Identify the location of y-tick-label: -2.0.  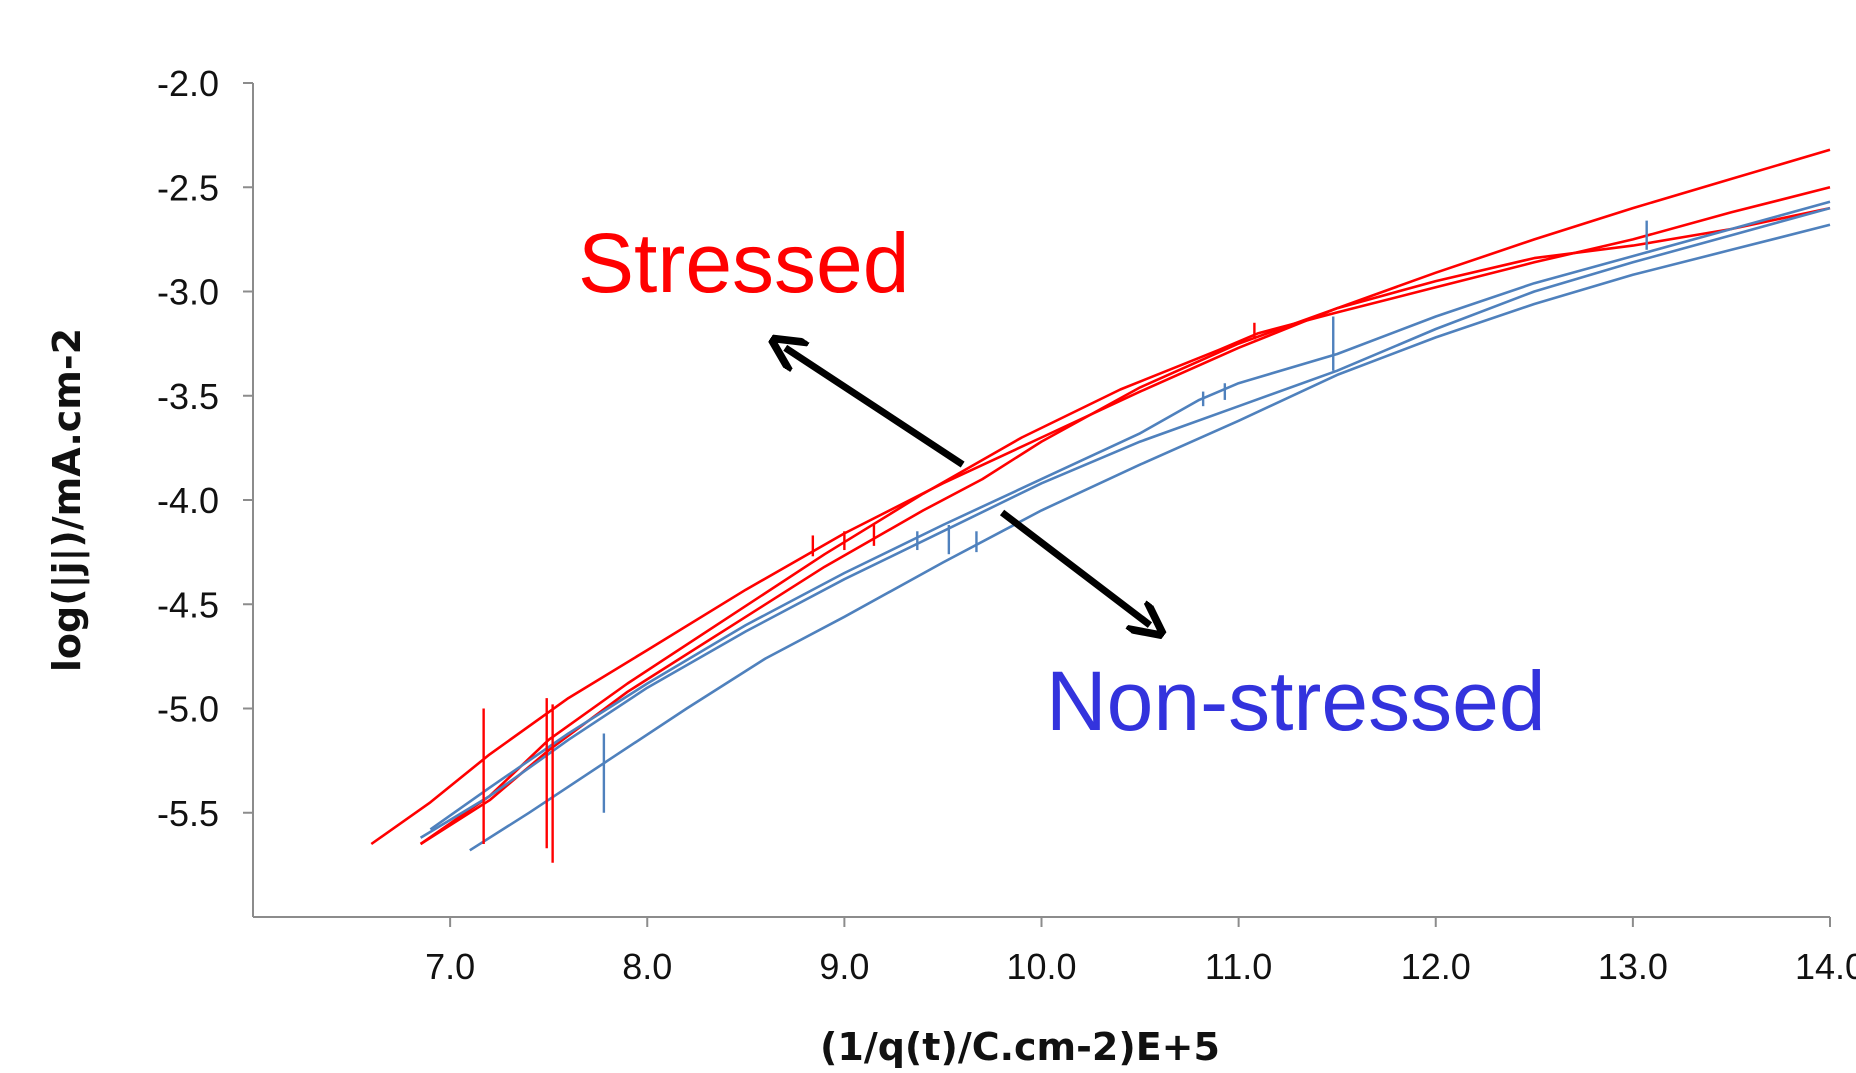
(188, 83).